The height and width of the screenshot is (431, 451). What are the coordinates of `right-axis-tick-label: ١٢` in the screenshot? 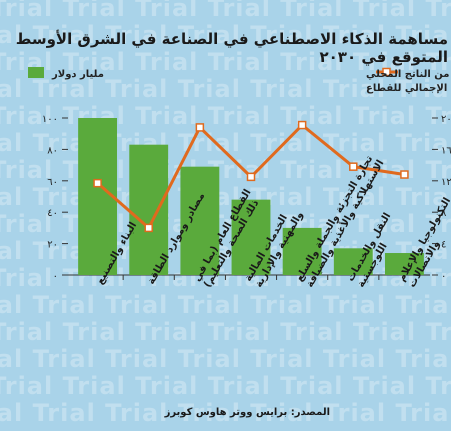 It's located at (446, 182).